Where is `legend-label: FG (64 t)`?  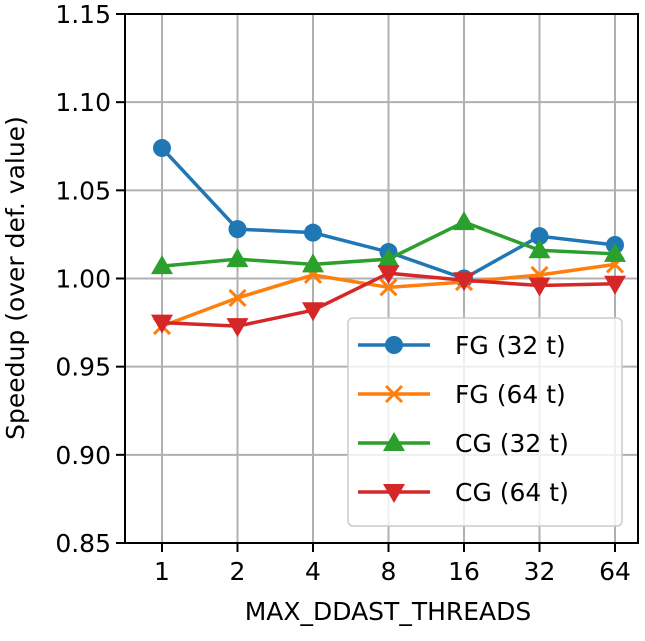
legend-label: FG (64 t) is located at coordinates (510, 394).